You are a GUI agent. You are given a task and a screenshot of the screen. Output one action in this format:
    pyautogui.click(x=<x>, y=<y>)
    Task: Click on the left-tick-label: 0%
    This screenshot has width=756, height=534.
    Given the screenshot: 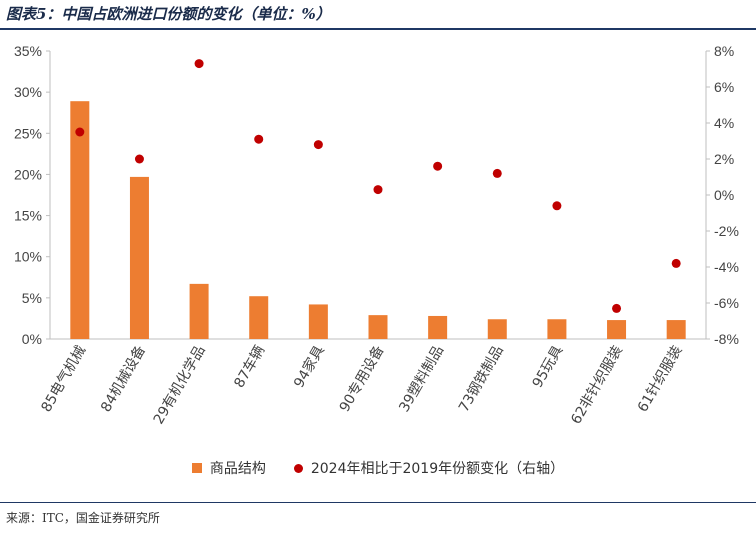 What is the action you would take?
    pyautogui.click(x=32, y=339)
    